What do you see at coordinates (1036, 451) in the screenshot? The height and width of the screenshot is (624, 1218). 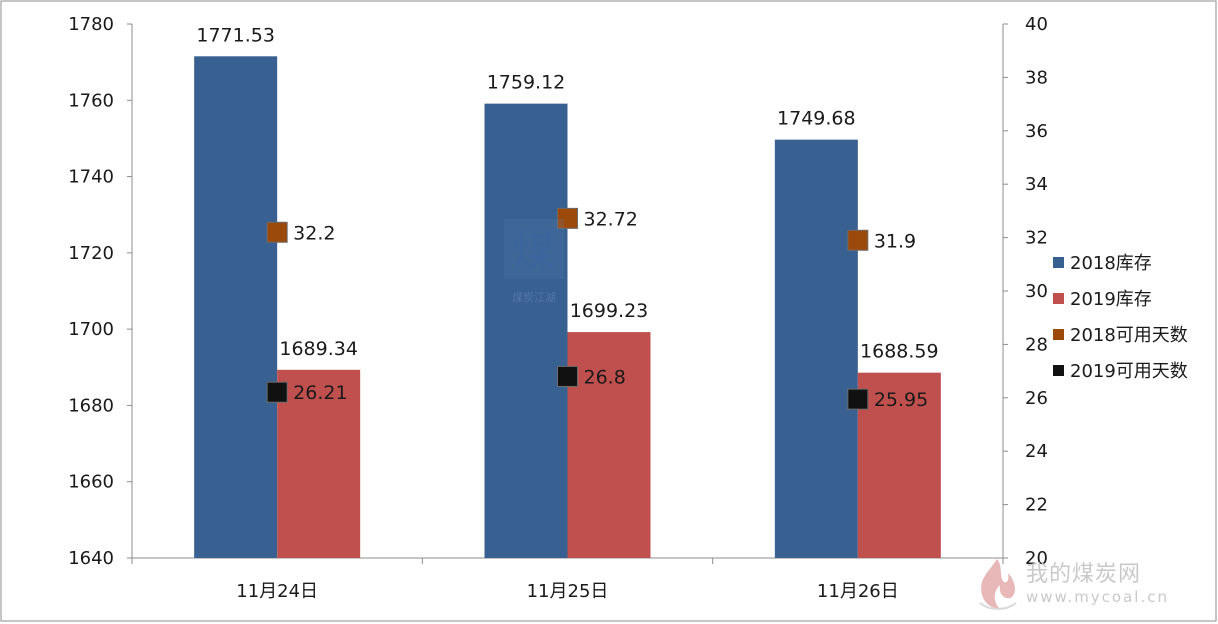 I see `y-right-tick-label: 24` at bounding box center [1036, 451].